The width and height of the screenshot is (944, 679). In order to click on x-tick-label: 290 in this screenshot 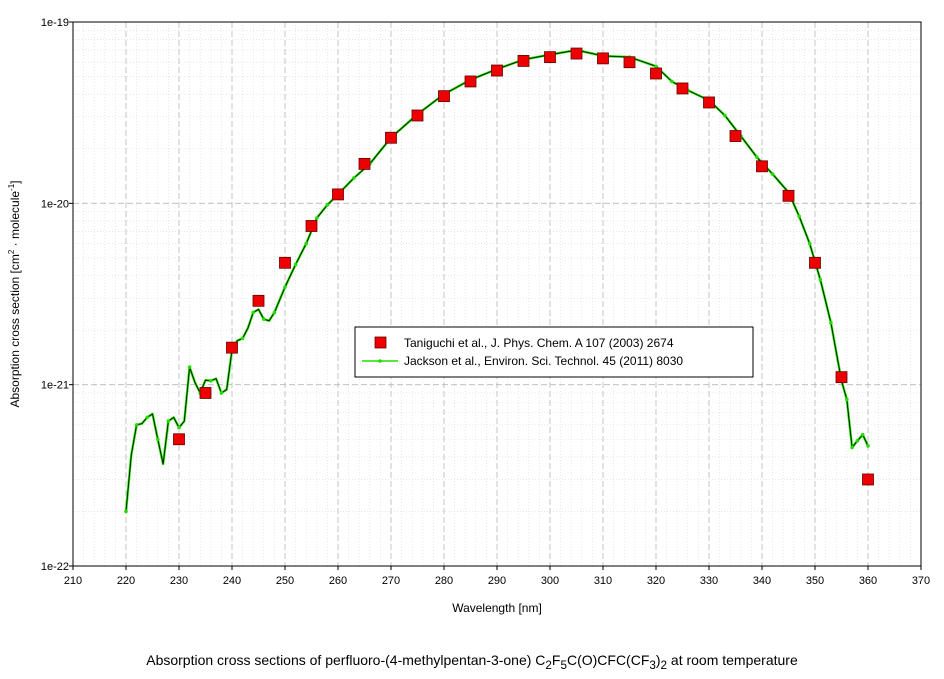, I will do `click(497, 581)`.